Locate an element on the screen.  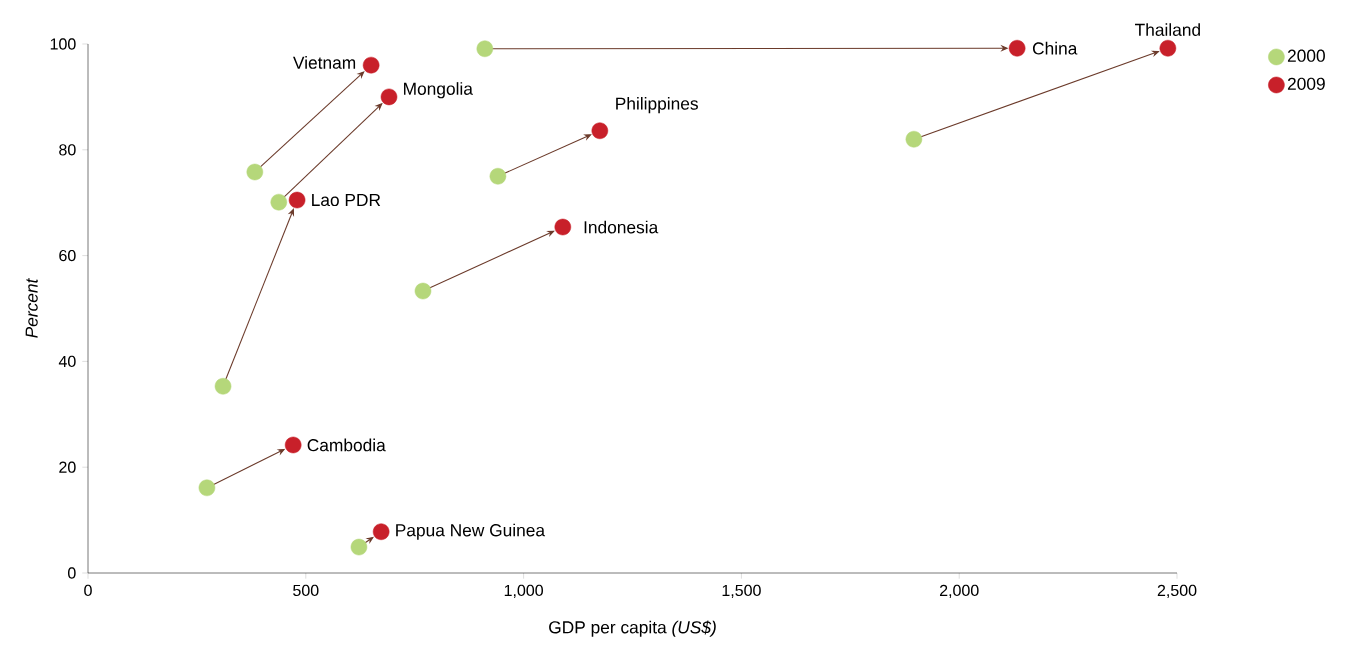
annotation: Vietnam is located at coordinates (324, 62).